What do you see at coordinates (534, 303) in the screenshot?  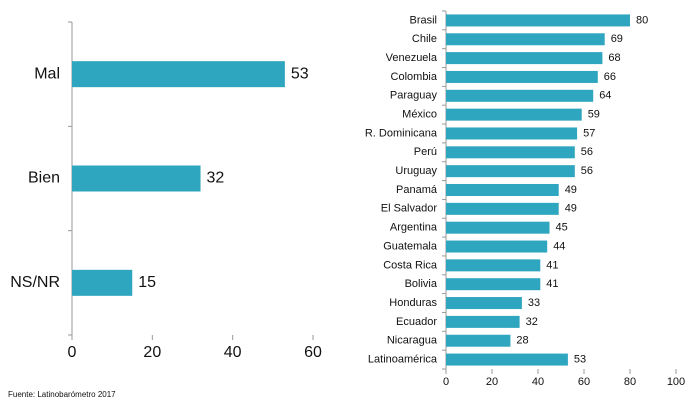 I see `value-label: 33` at bounding box center [534, 303].